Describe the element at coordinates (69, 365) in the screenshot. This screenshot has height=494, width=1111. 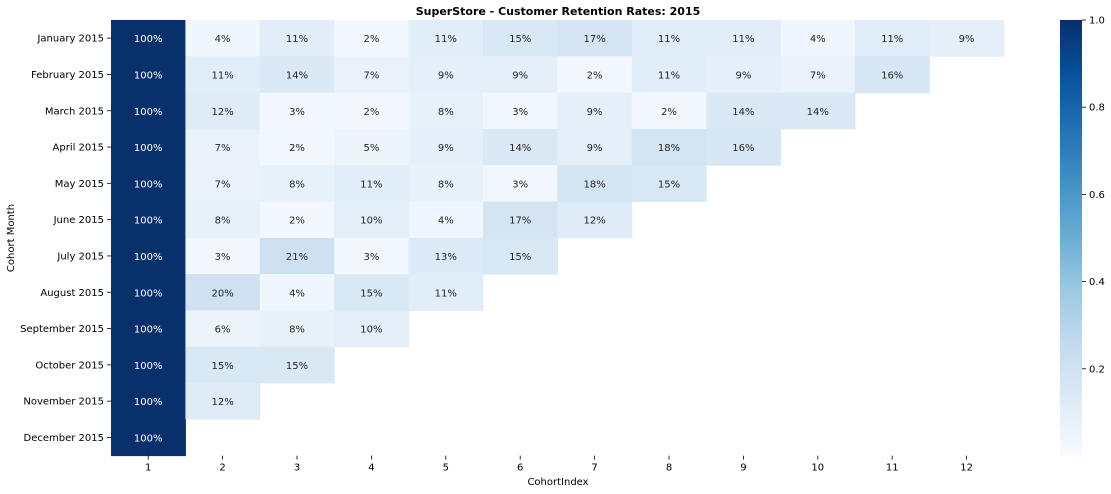
I see `y-tick-label: October 2015` at that location.